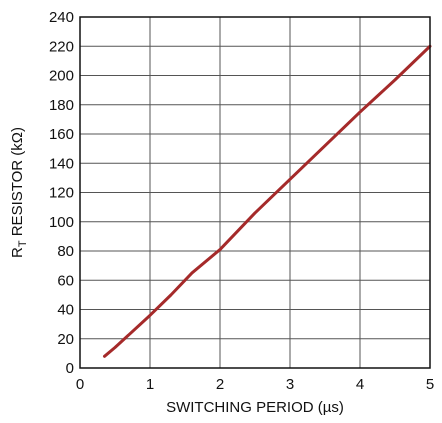 This screenshot has height=423, width=442. I want to click on x-tick-label-3: 3, so click(290, 384).